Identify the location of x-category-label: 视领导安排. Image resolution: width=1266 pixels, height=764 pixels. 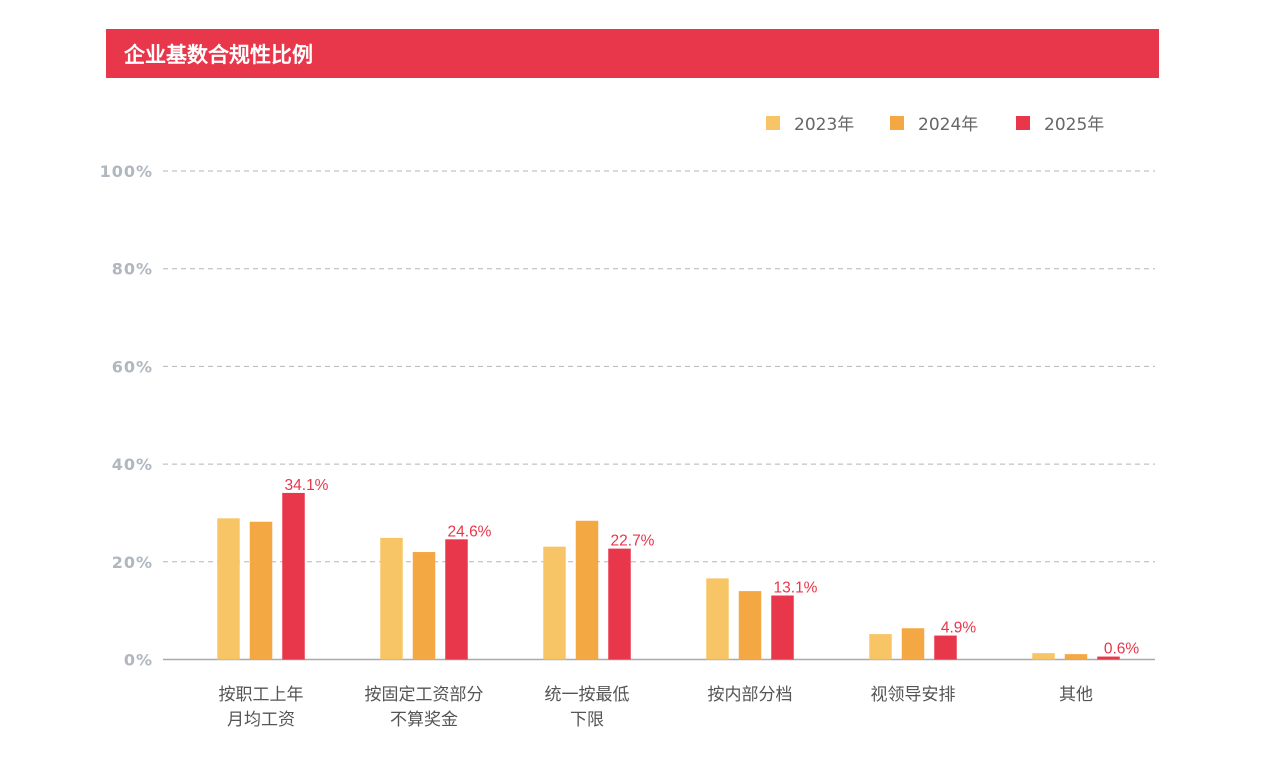
(913, 695).